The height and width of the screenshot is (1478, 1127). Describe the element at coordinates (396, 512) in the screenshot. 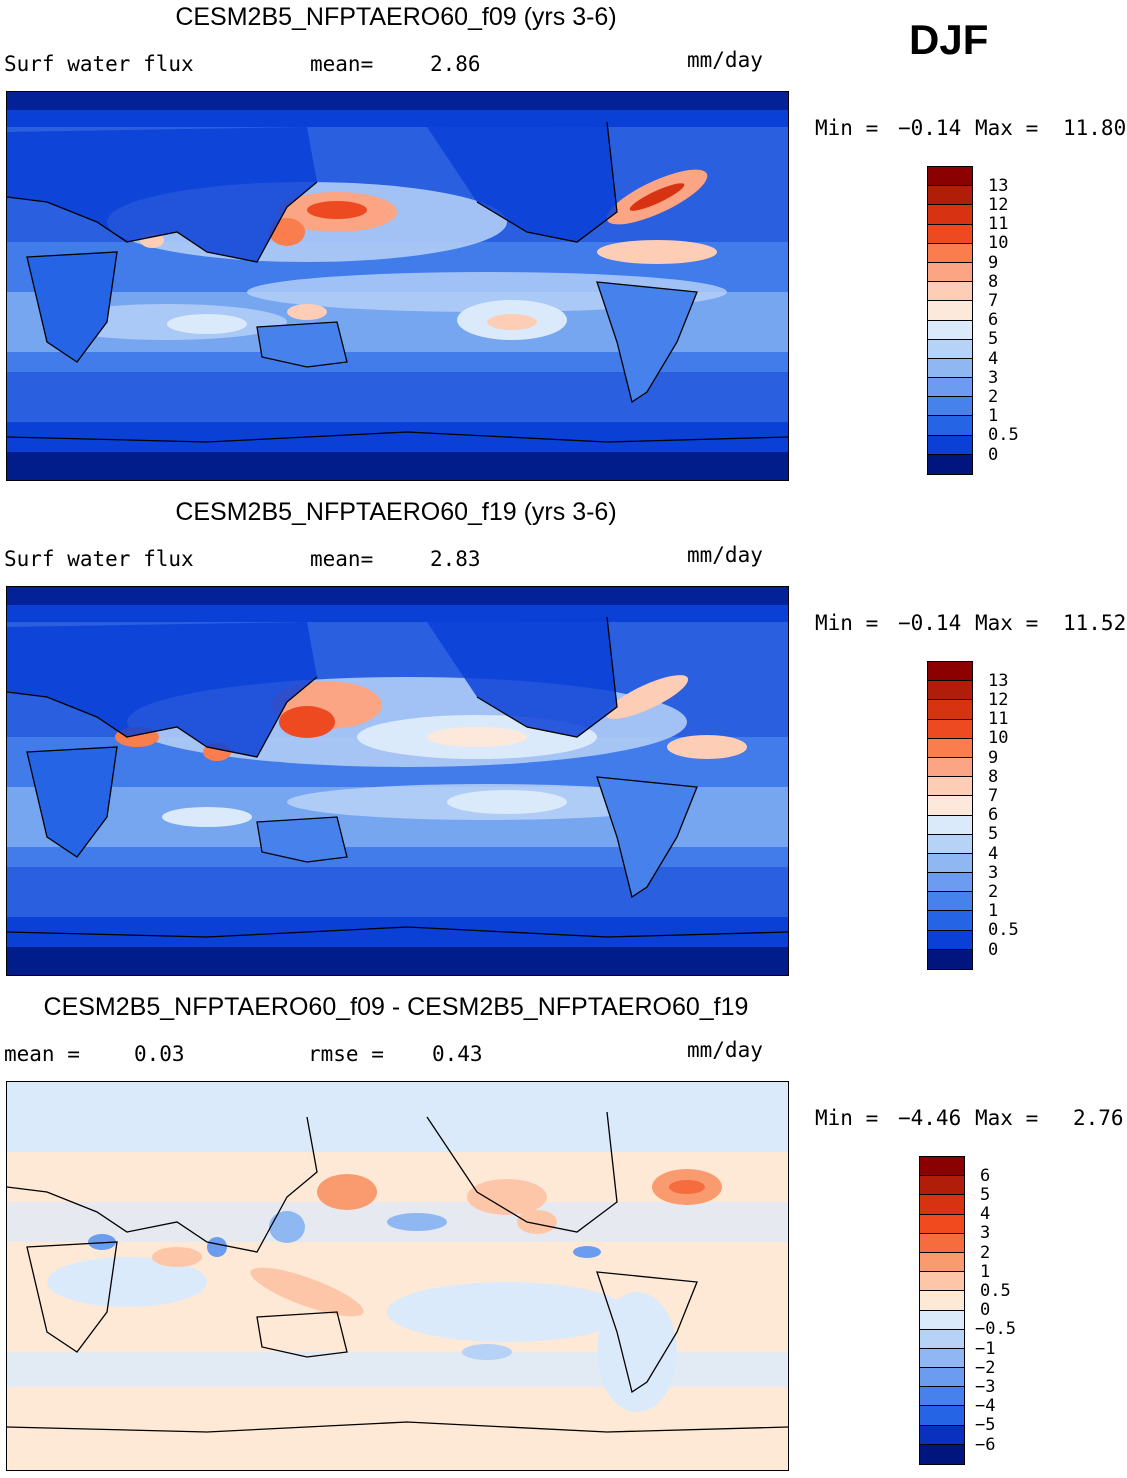

I see `panel2-title: CESM2B5_NFPTAERO60_f19 (yrs 3-6)` at that location.